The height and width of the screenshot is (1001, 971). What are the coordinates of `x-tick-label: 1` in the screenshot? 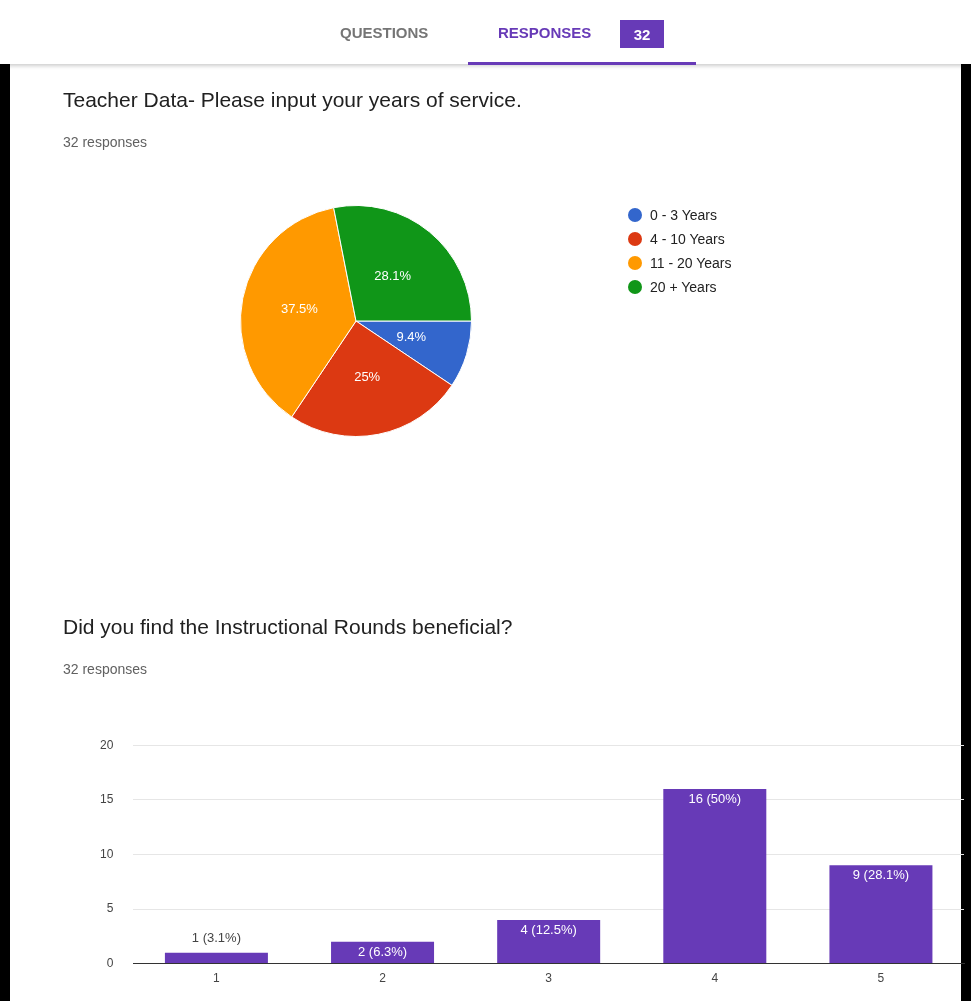 It's located at (217, 978).